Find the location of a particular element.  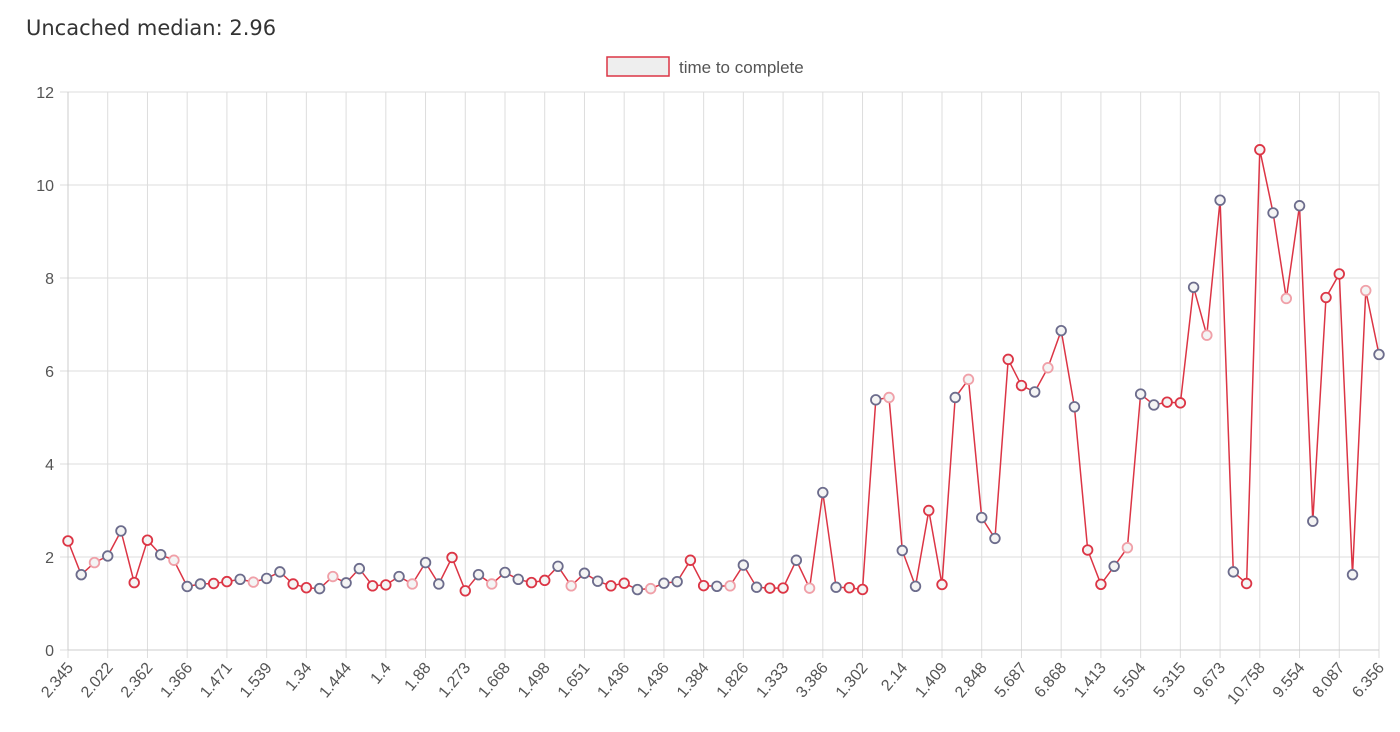

x-tick-label: 1.471 is located at coordinates (216, 681).